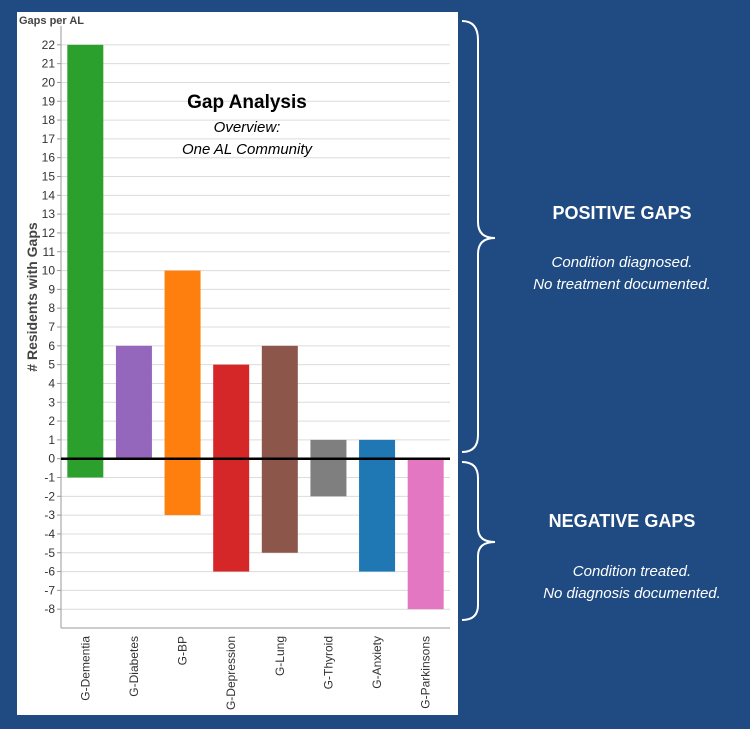 This screenshot has height=729, width=750. I want to click on x-tick-label: G-Dementia, so click(85, 668).